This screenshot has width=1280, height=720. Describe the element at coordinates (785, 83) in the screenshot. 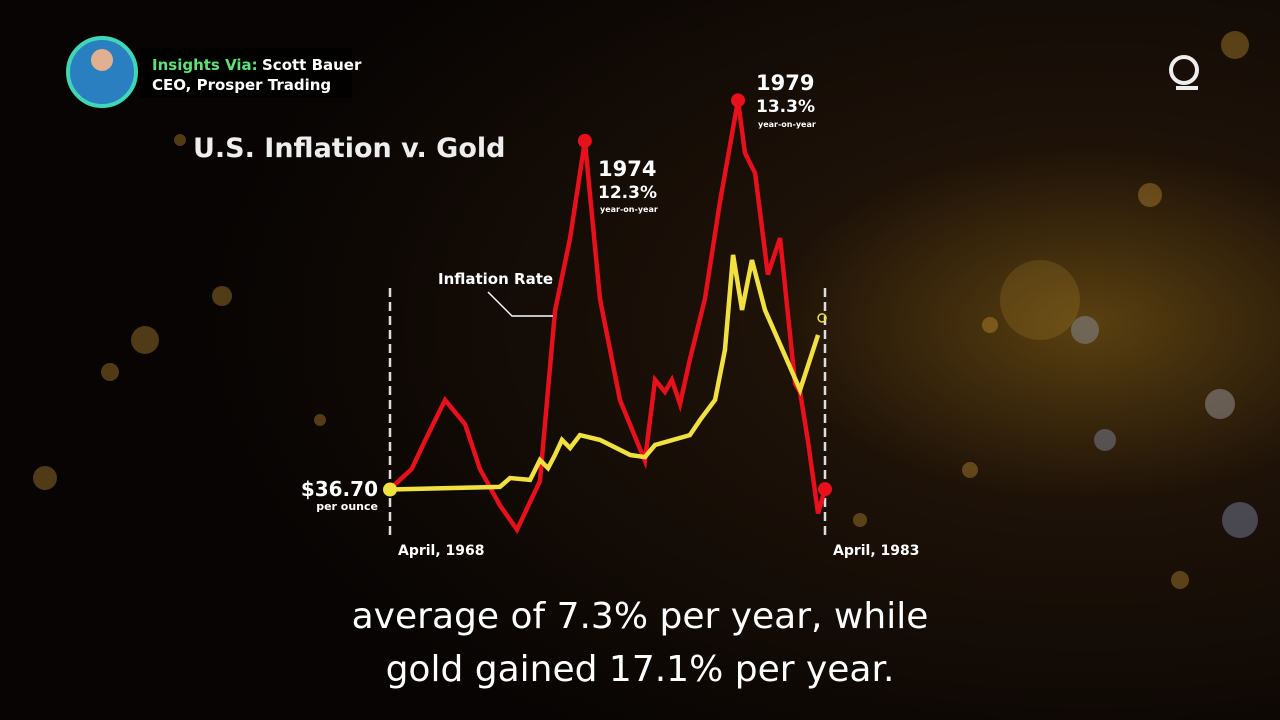

I see `annotation: 1979` at that location.